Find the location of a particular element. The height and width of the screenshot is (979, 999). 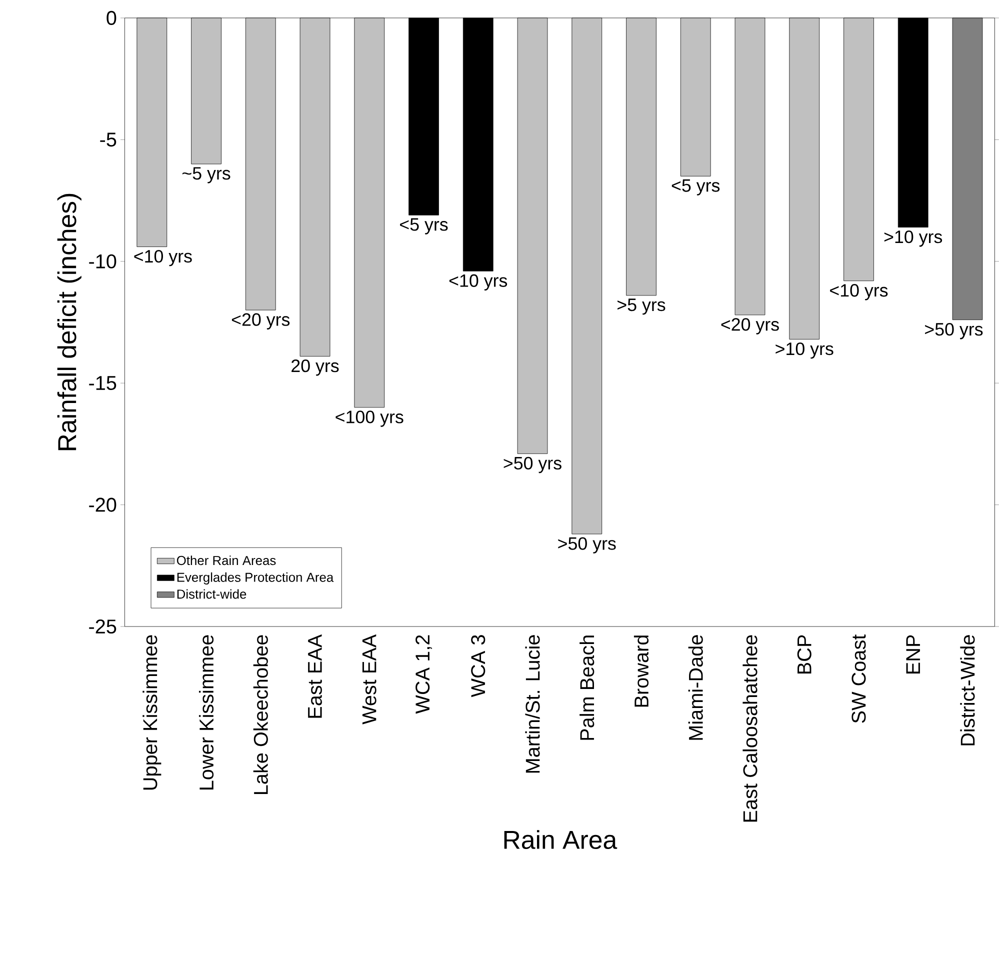

y-tick-label: -5 is located at coordinates (108, 139).